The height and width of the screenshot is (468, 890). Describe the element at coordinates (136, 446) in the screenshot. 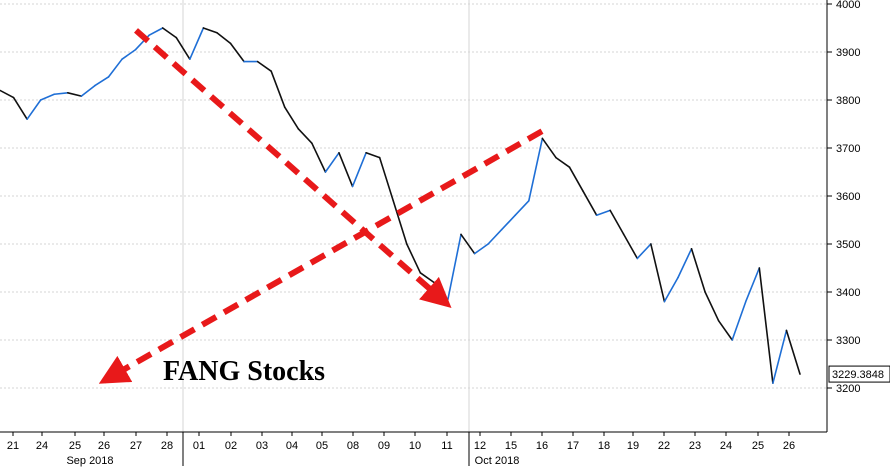

I see `x-tick-label: 27` at that location.